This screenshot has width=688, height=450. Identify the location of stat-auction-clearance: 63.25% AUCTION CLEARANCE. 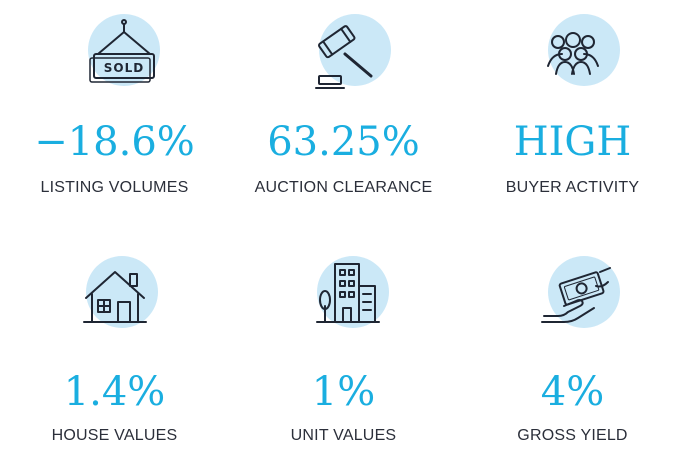
(343, 100).